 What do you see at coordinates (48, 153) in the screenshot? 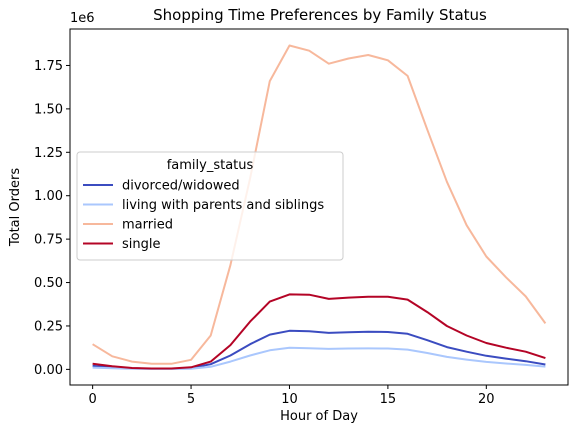
I see `y-tick-label: 1.25` at bounding box center [48, 153].